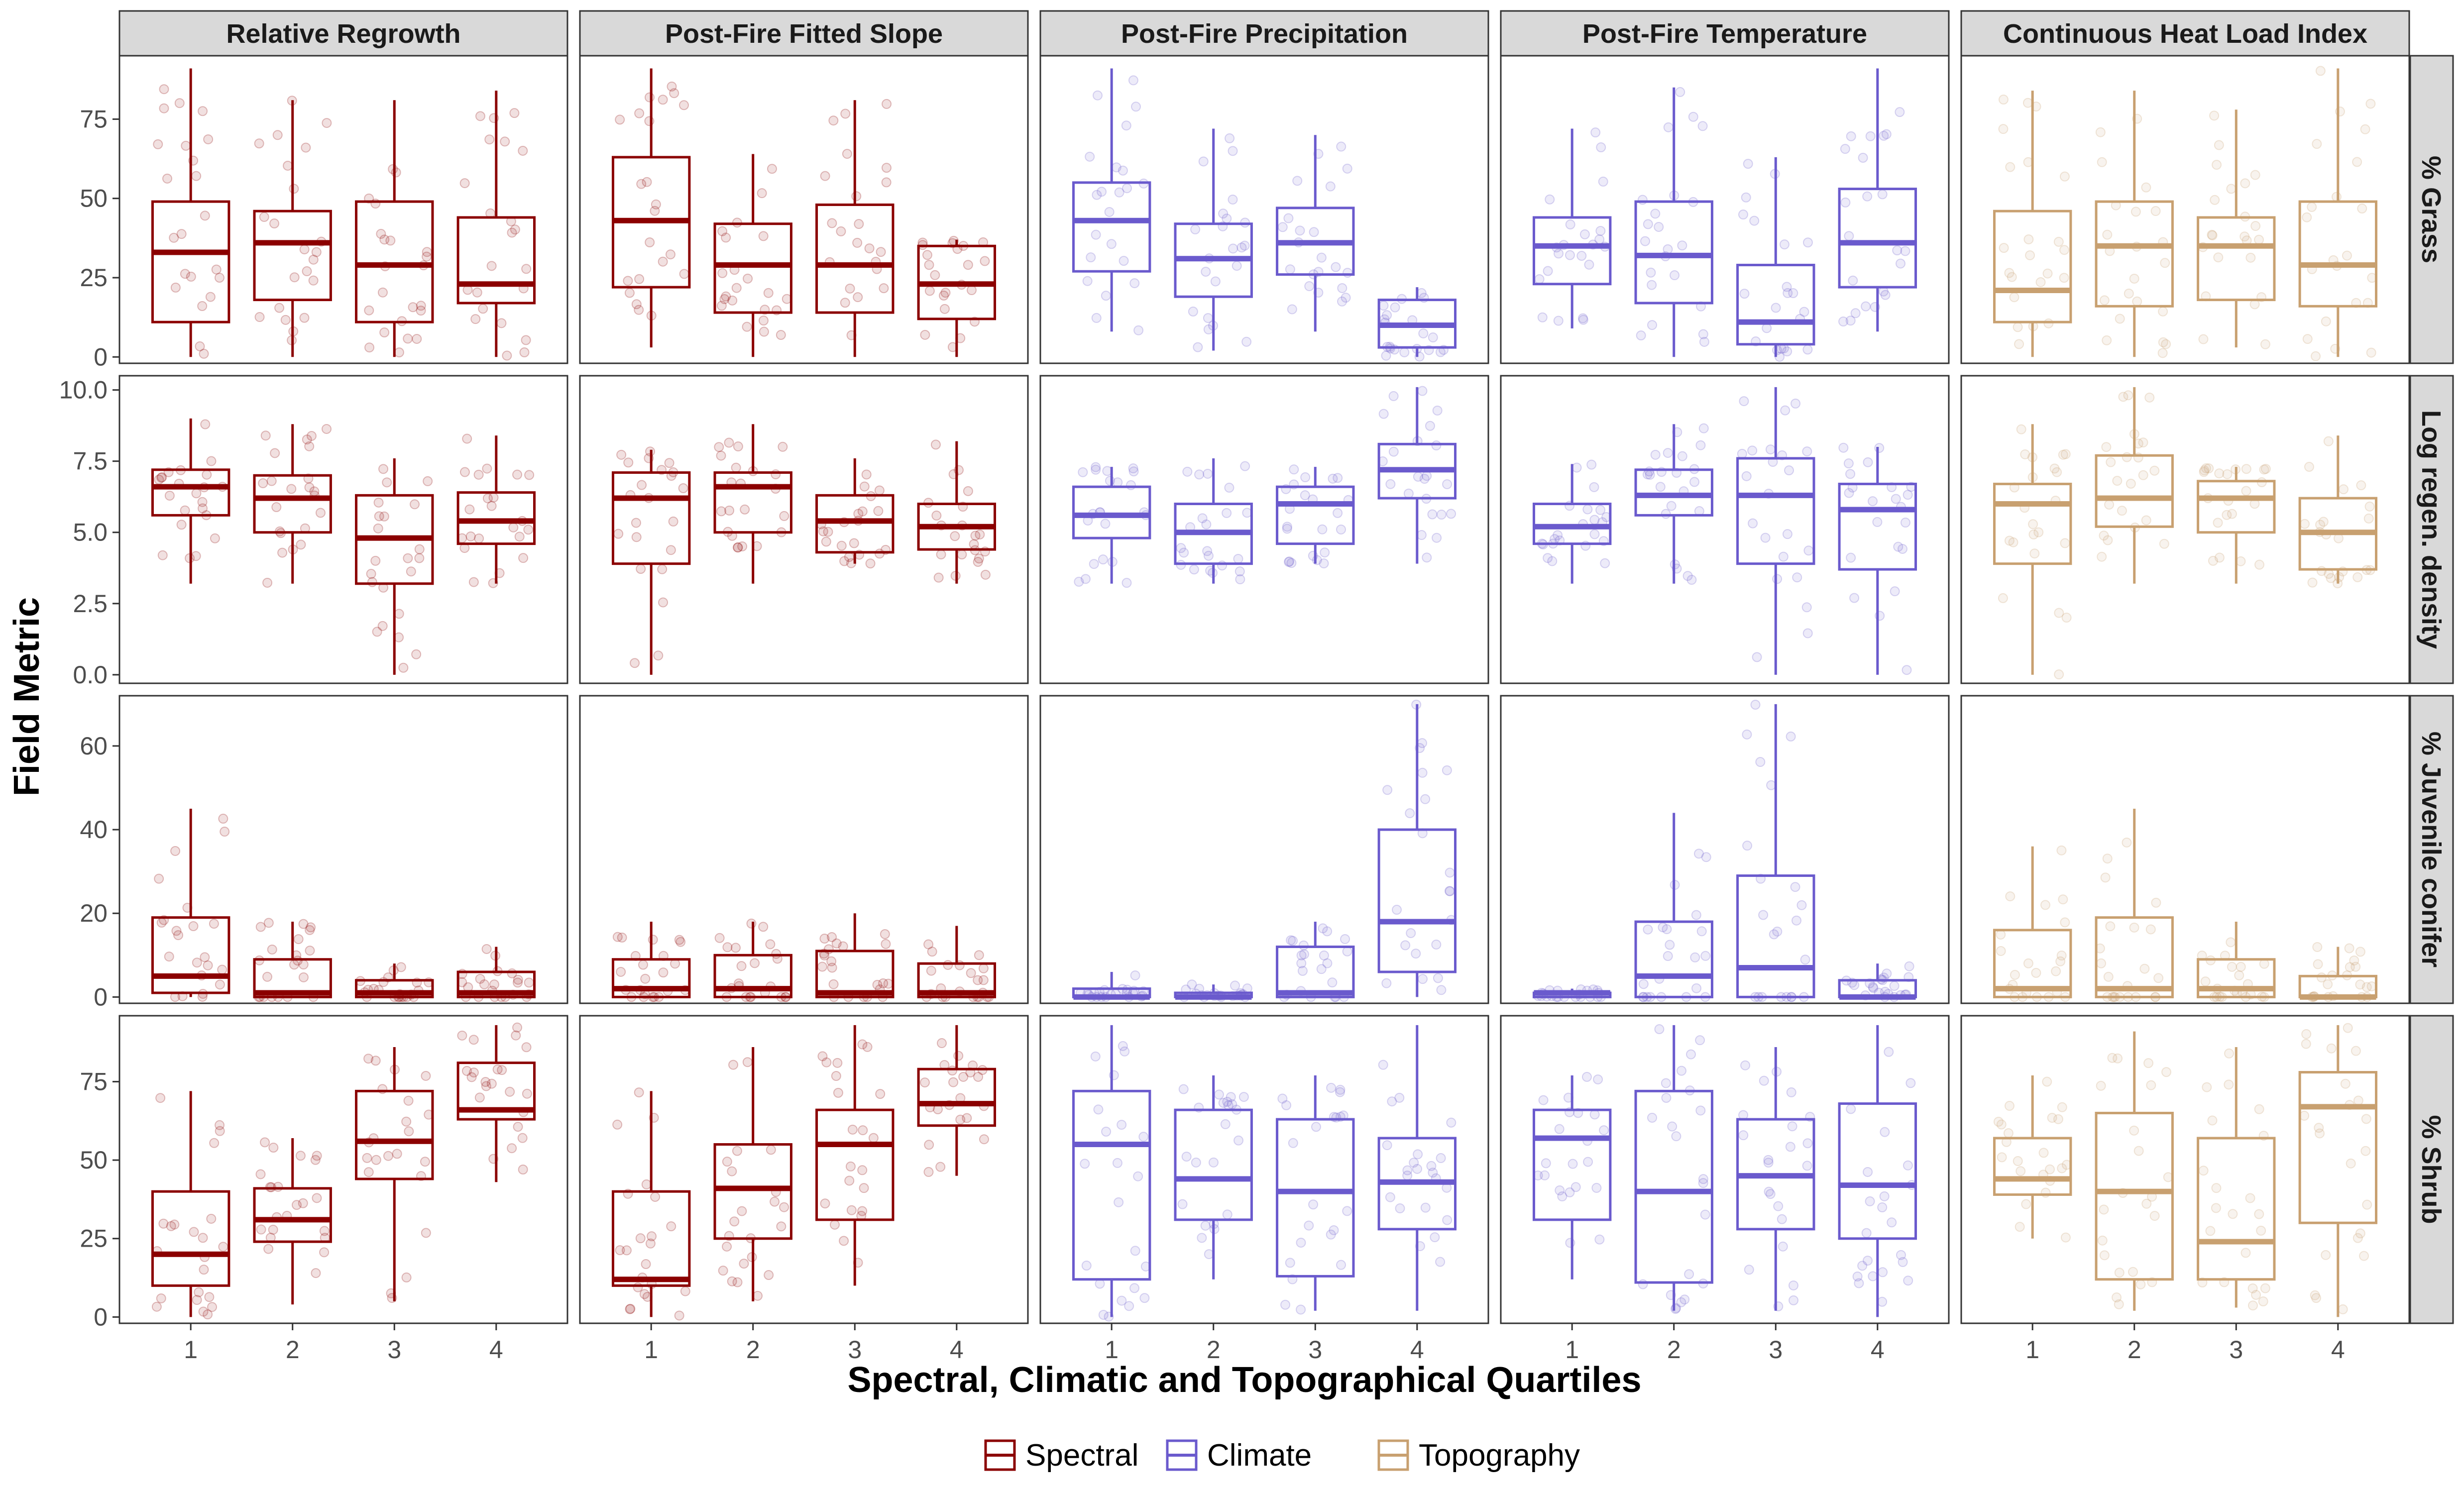  I want to click on x-tick-label: 3, so click(855, 1350).